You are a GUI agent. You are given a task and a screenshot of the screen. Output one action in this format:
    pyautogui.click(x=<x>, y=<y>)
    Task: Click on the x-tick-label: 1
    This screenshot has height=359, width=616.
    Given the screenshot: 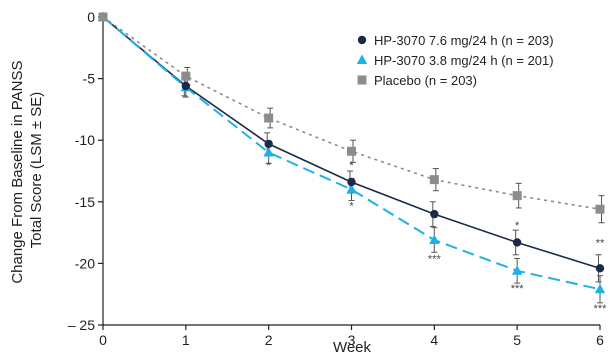 What is the action you would take?
    pyautogui.click(x=186, y=340)
    